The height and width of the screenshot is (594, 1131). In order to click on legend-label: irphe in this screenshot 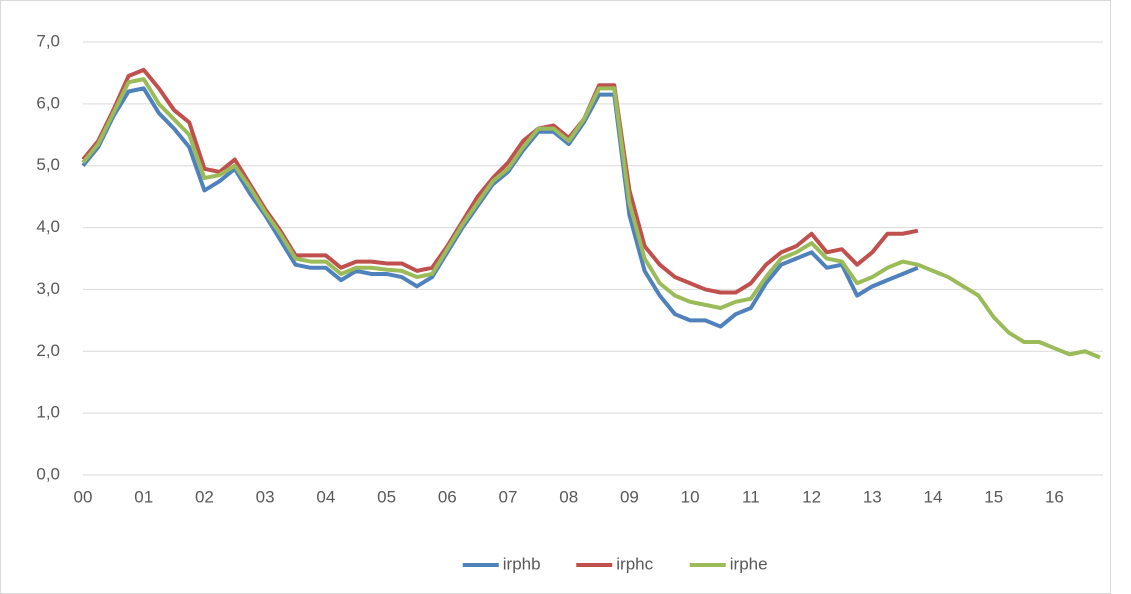, I will do `click(749, 563)`.